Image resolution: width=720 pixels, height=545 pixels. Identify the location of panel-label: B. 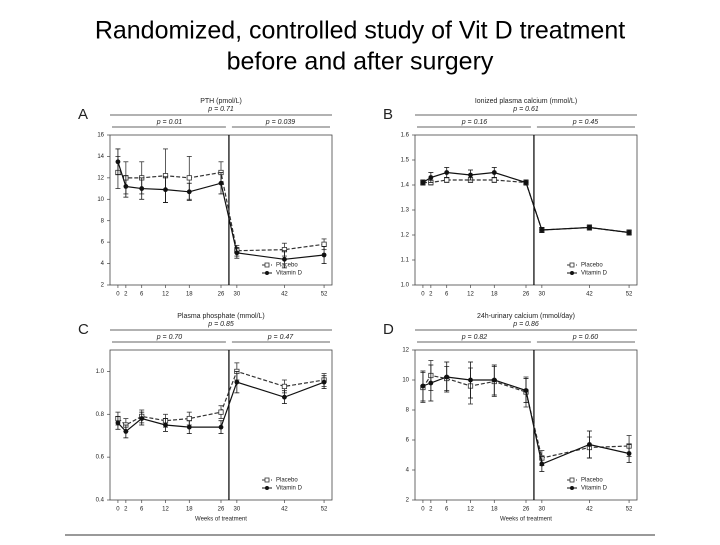
(388, 114).